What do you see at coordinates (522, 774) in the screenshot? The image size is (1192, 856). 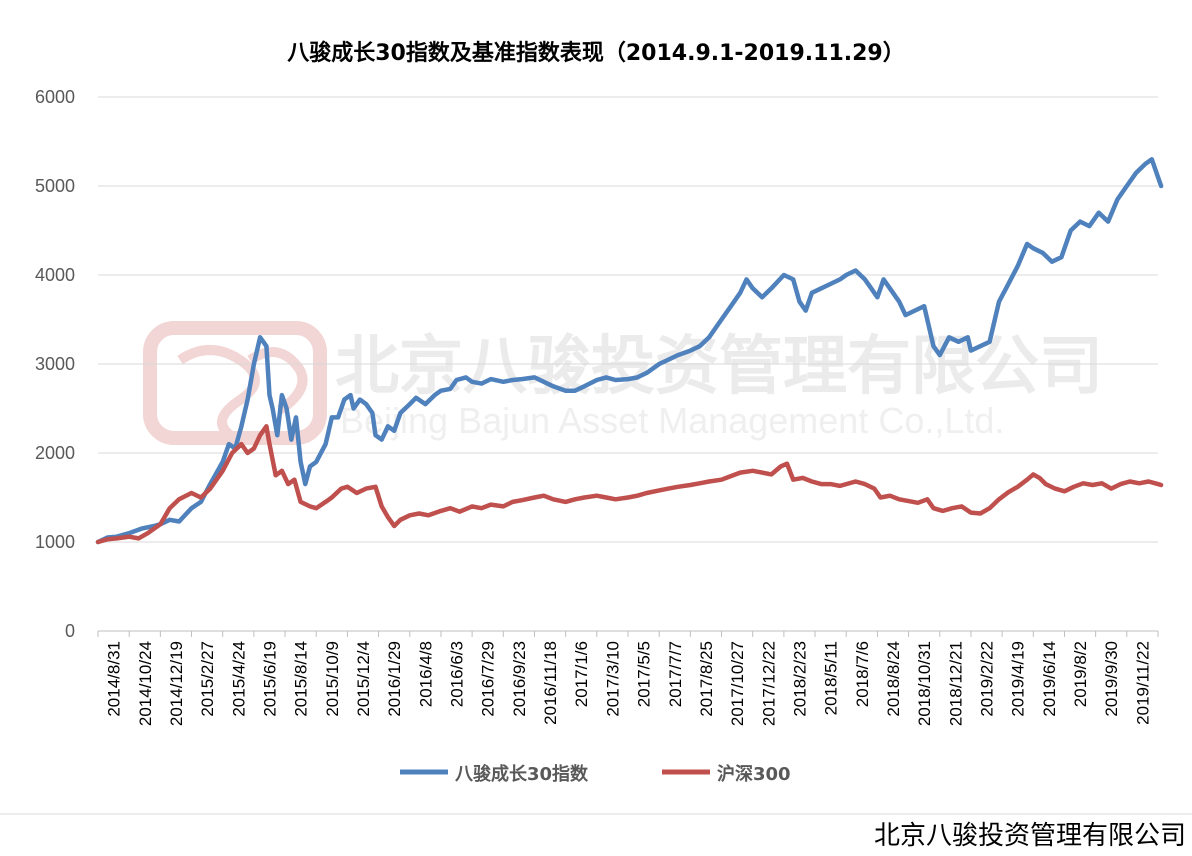 I see `legend-label-growth30: 八骏成长30指数` at bounding box center [522, 774].